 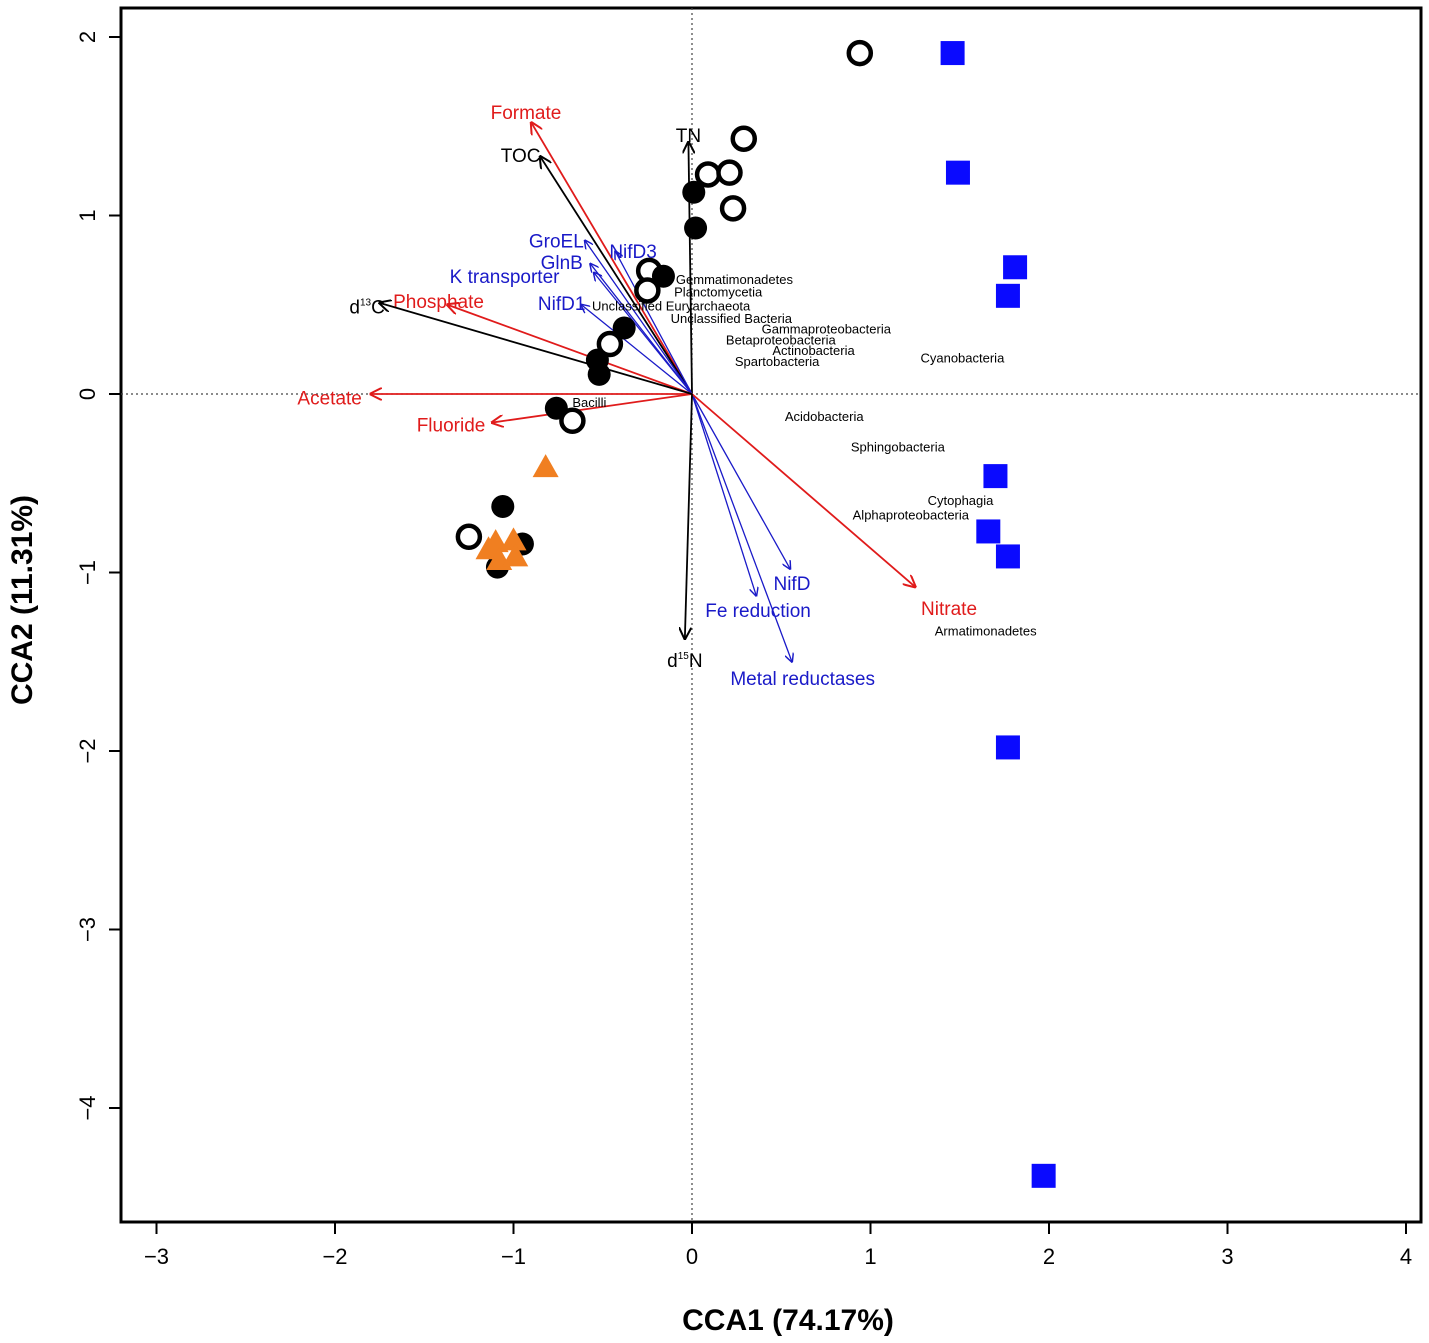 I want to click on vector-nifd3, so click(x=654, y=323).